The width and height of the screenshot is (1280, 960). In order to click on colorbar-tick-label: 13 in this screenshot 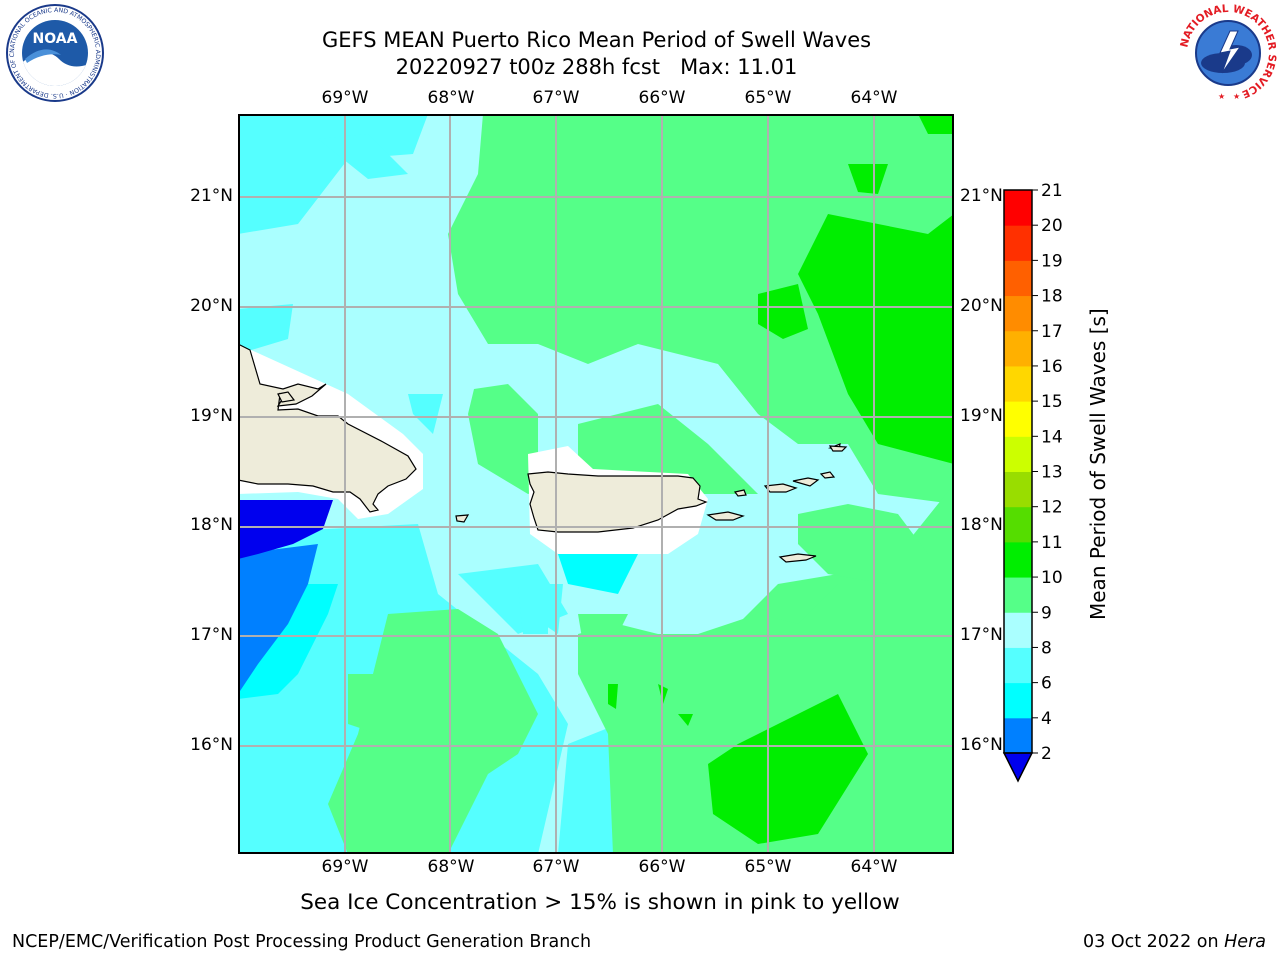, I will do `click(1052, 473)`.